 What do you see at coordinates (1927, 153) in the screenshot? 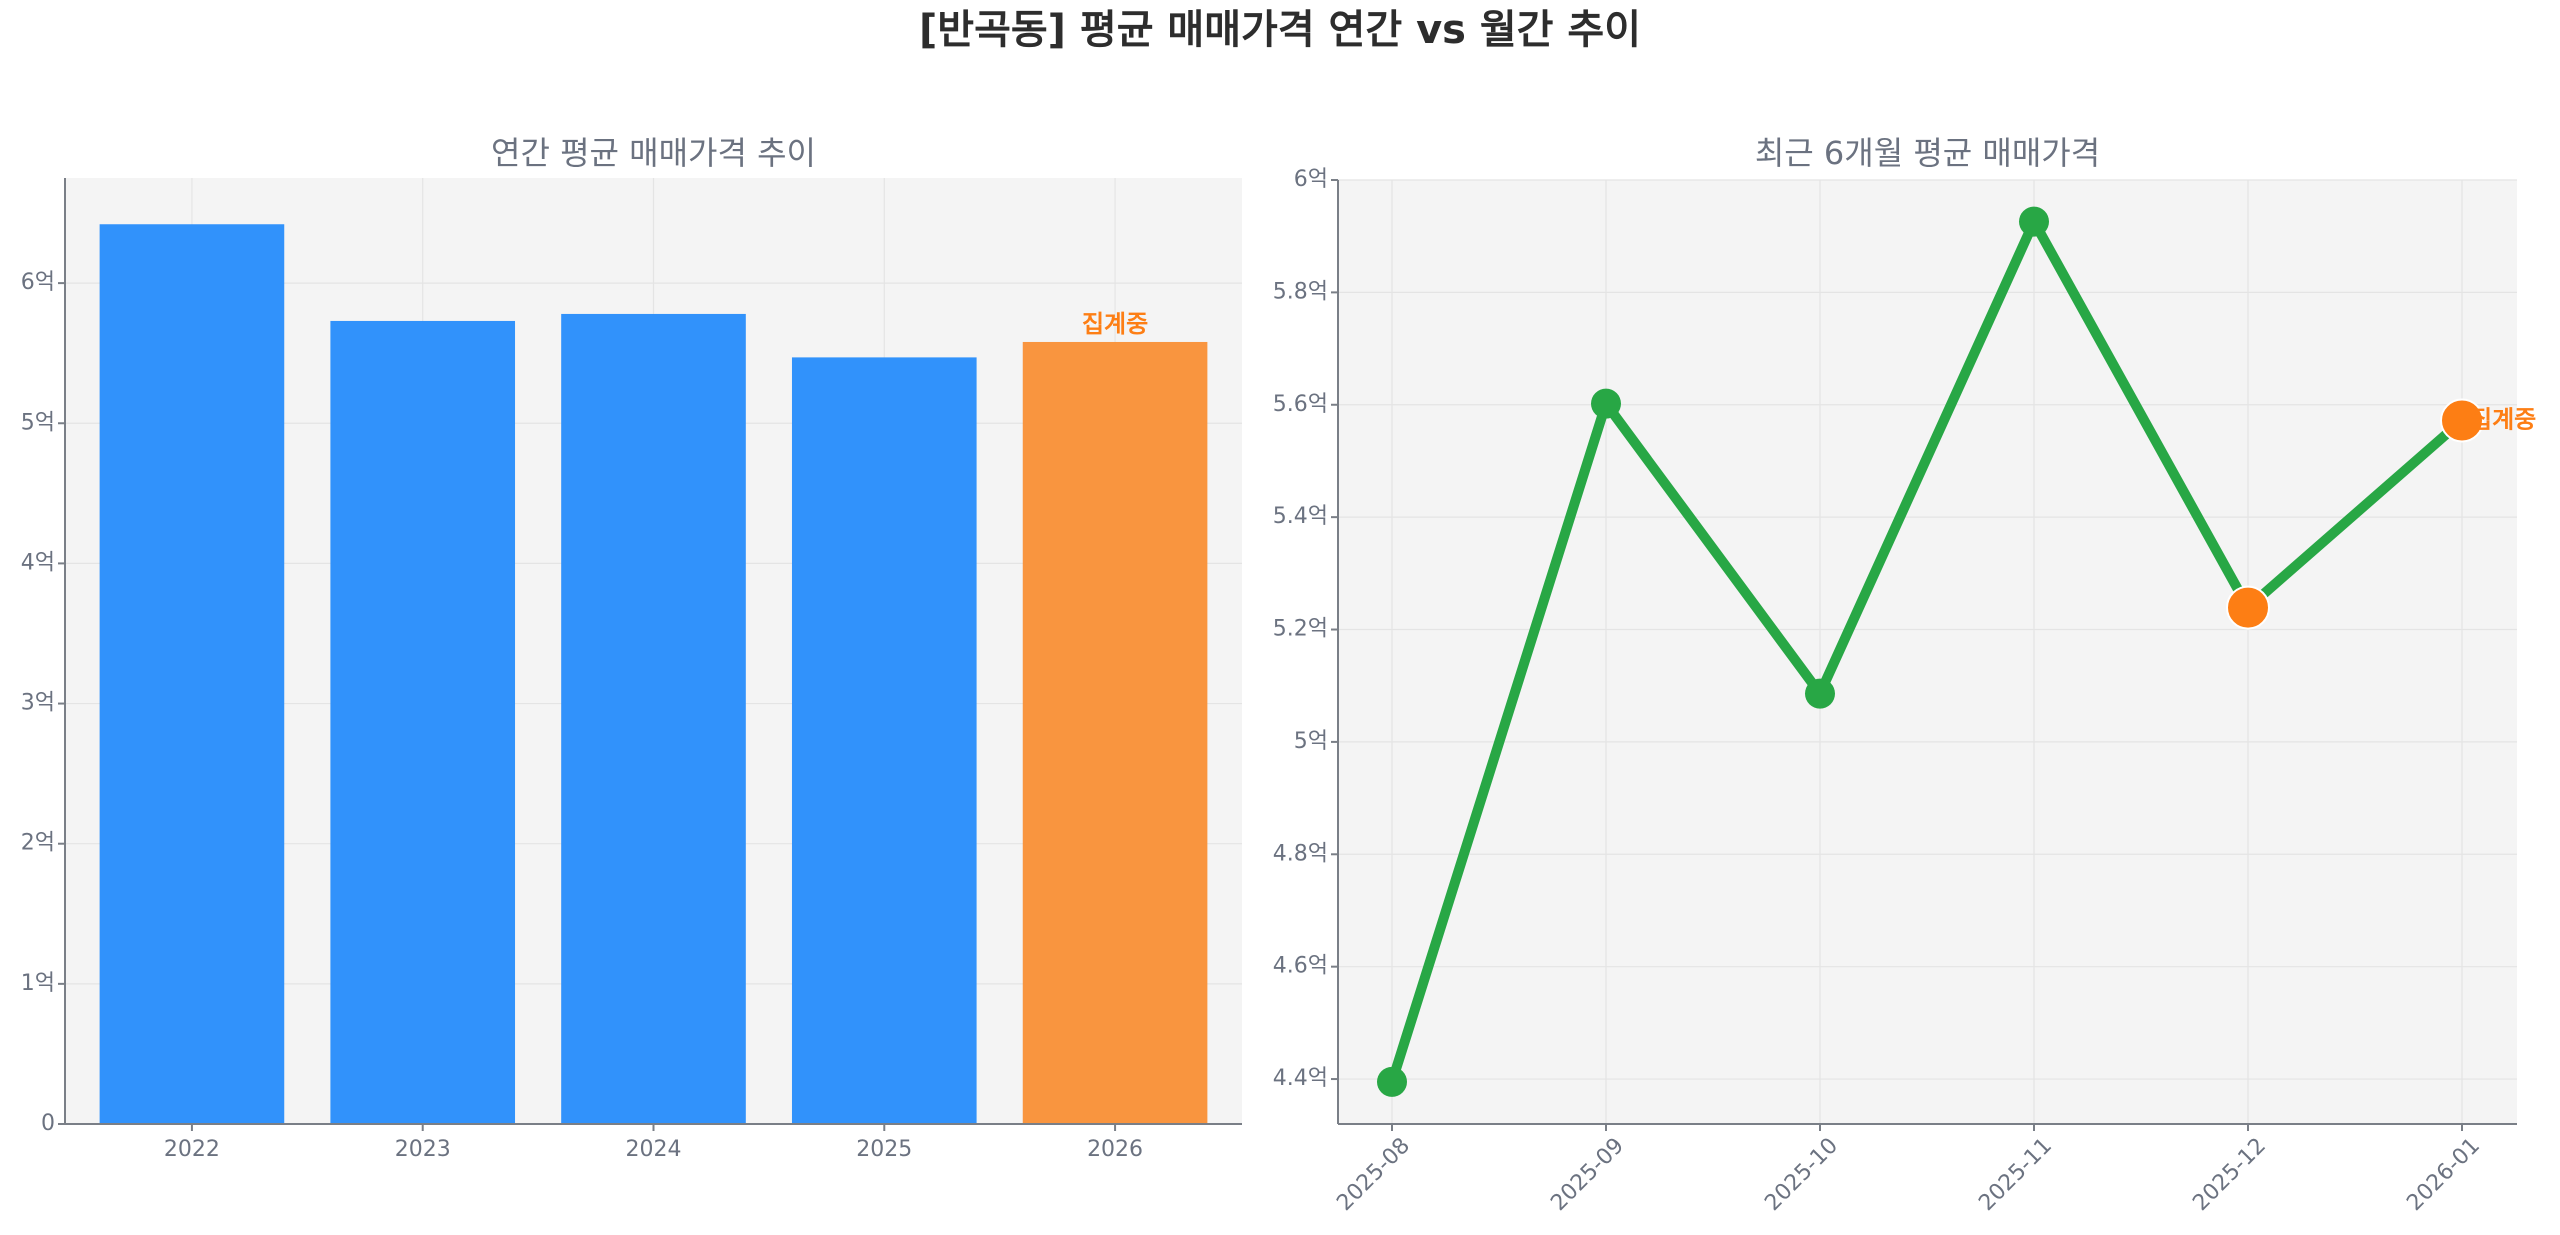
I see `chart-title: 최근 6개월 평균 매매가격` at bounding box center [1927, 153].